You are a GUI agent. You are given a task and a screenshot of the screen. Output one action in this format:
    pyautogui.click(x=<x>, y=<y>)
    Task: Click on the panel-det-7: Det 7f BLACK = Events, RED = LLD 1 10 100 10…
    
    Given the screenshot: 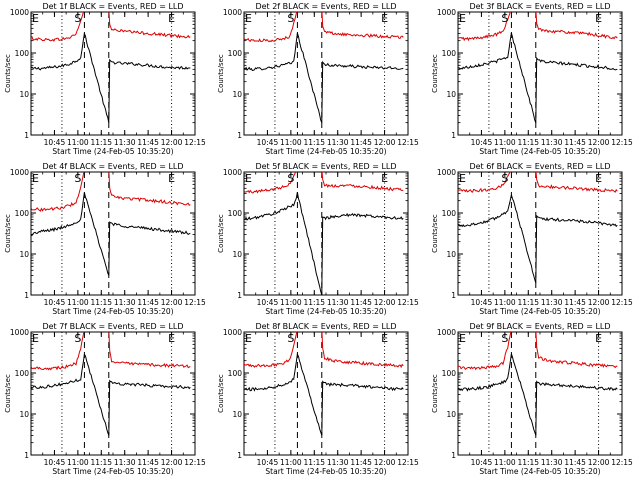 What is the action you would take?
    pyautogui.click(x=105, y=399)
    